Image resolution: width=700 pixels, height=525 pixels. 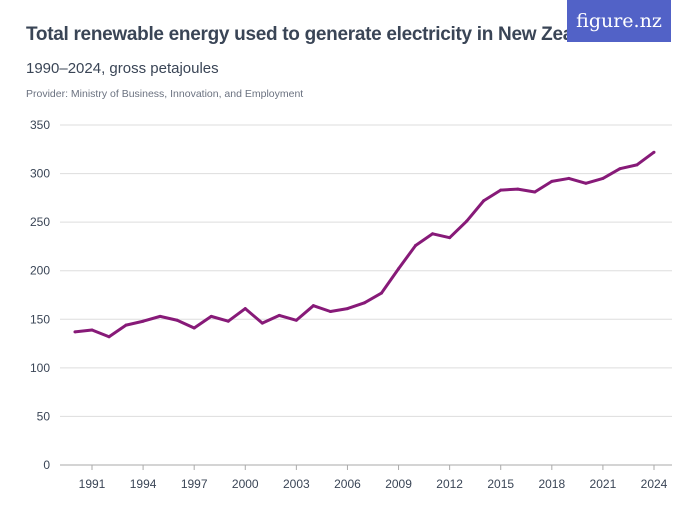 What do you see at coordinates (46, 465) in the screenshot?
I see `y-tick-label: 0` at bounding box center [46, 465].